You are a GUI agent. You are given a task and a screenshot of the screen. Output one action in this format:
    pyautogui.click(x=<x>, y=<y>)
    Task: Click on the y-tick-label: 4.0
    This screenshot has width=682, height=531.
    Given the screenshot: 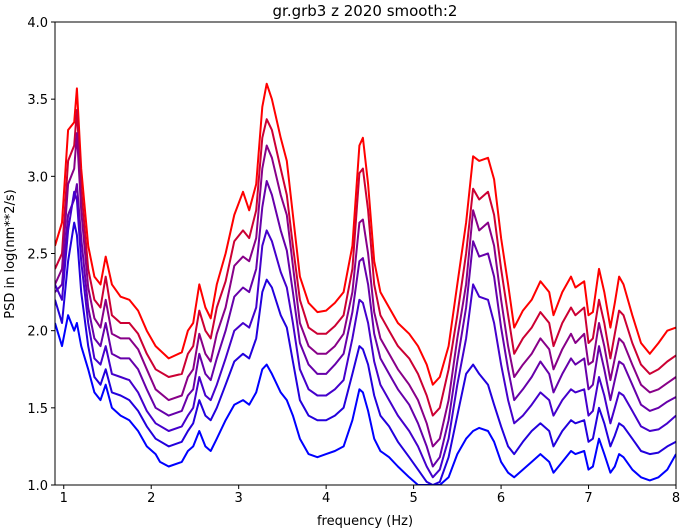 What is the action you would take?
    pyautogui.click(x=37, y=23)
    